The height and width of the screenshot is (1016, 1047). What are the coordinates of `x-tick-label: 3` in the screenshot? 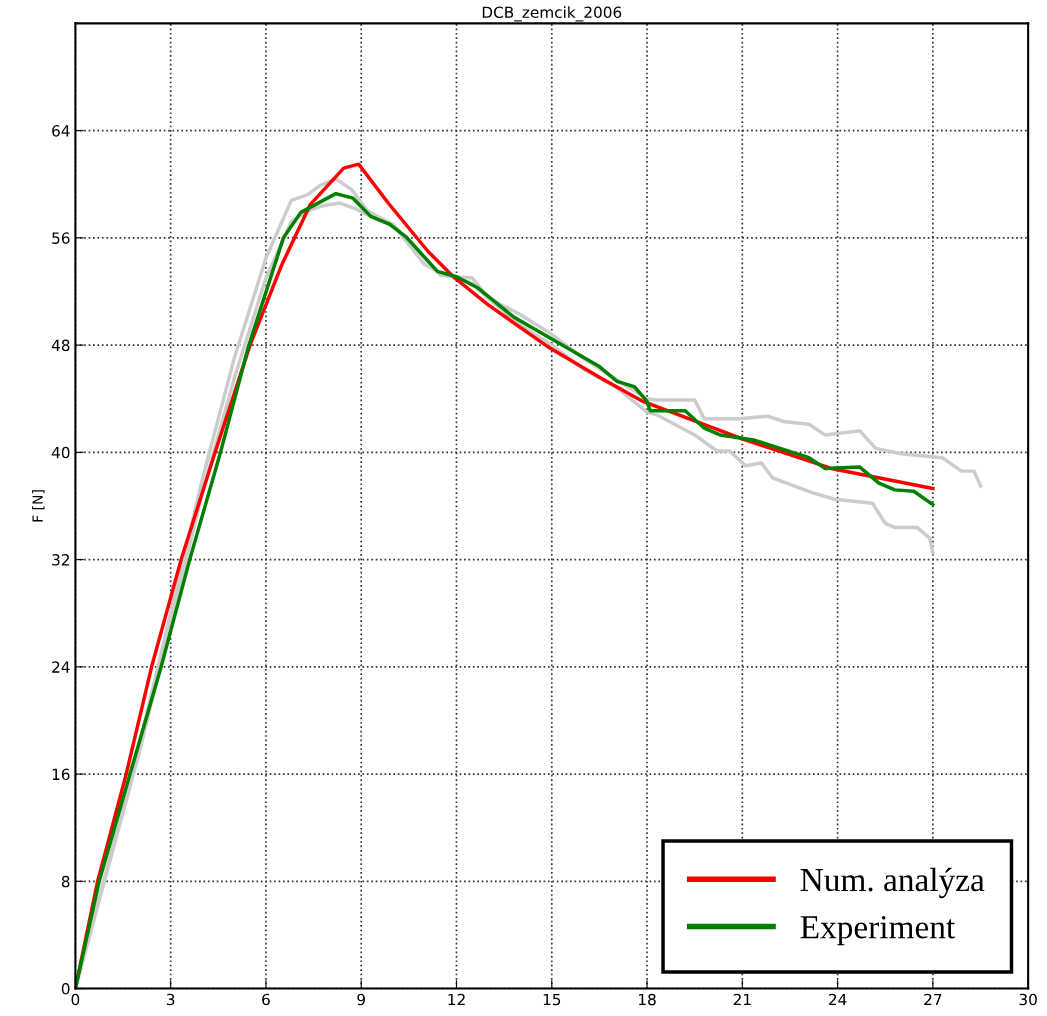 It's located at (170, 999).